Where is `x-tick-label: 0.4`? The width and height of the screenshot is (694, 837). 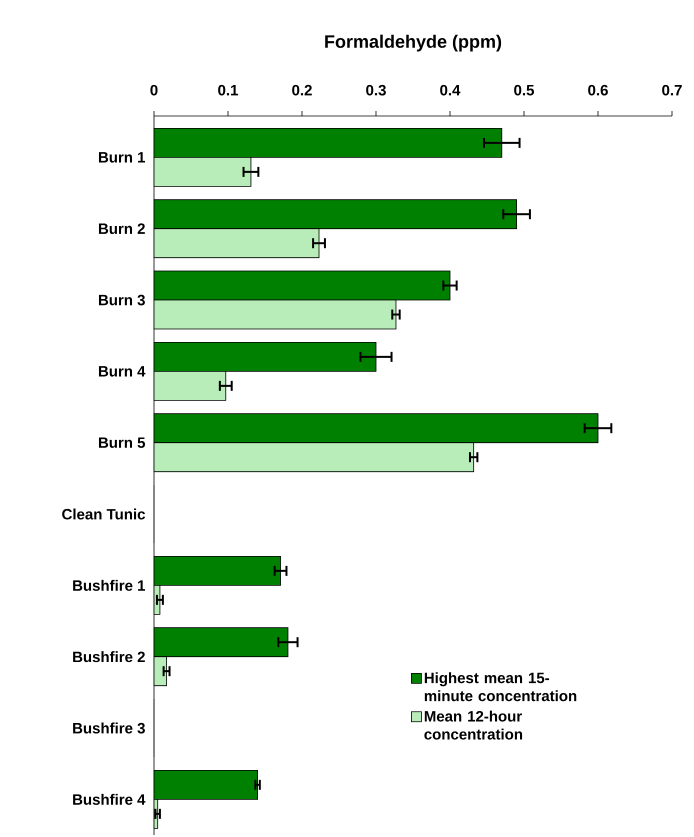 x-tick-label: 0.4 is located at coordinates (450, 90).